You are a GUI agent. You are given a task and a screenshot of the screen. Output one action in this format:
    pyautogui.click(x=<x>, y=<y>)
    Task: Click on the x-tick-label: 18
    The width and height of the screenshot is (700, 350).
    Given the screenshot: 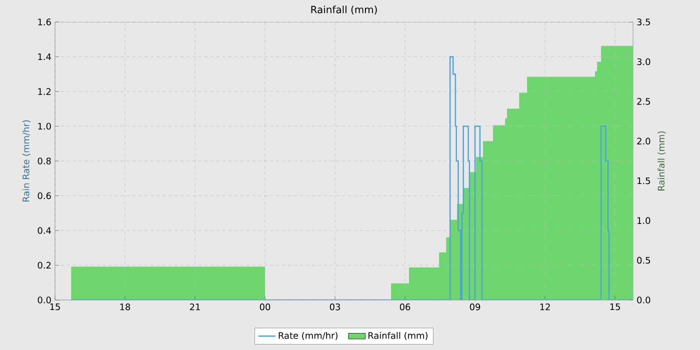 What is the action you would take?
    pyautogui.click(x=125, y=307)
    